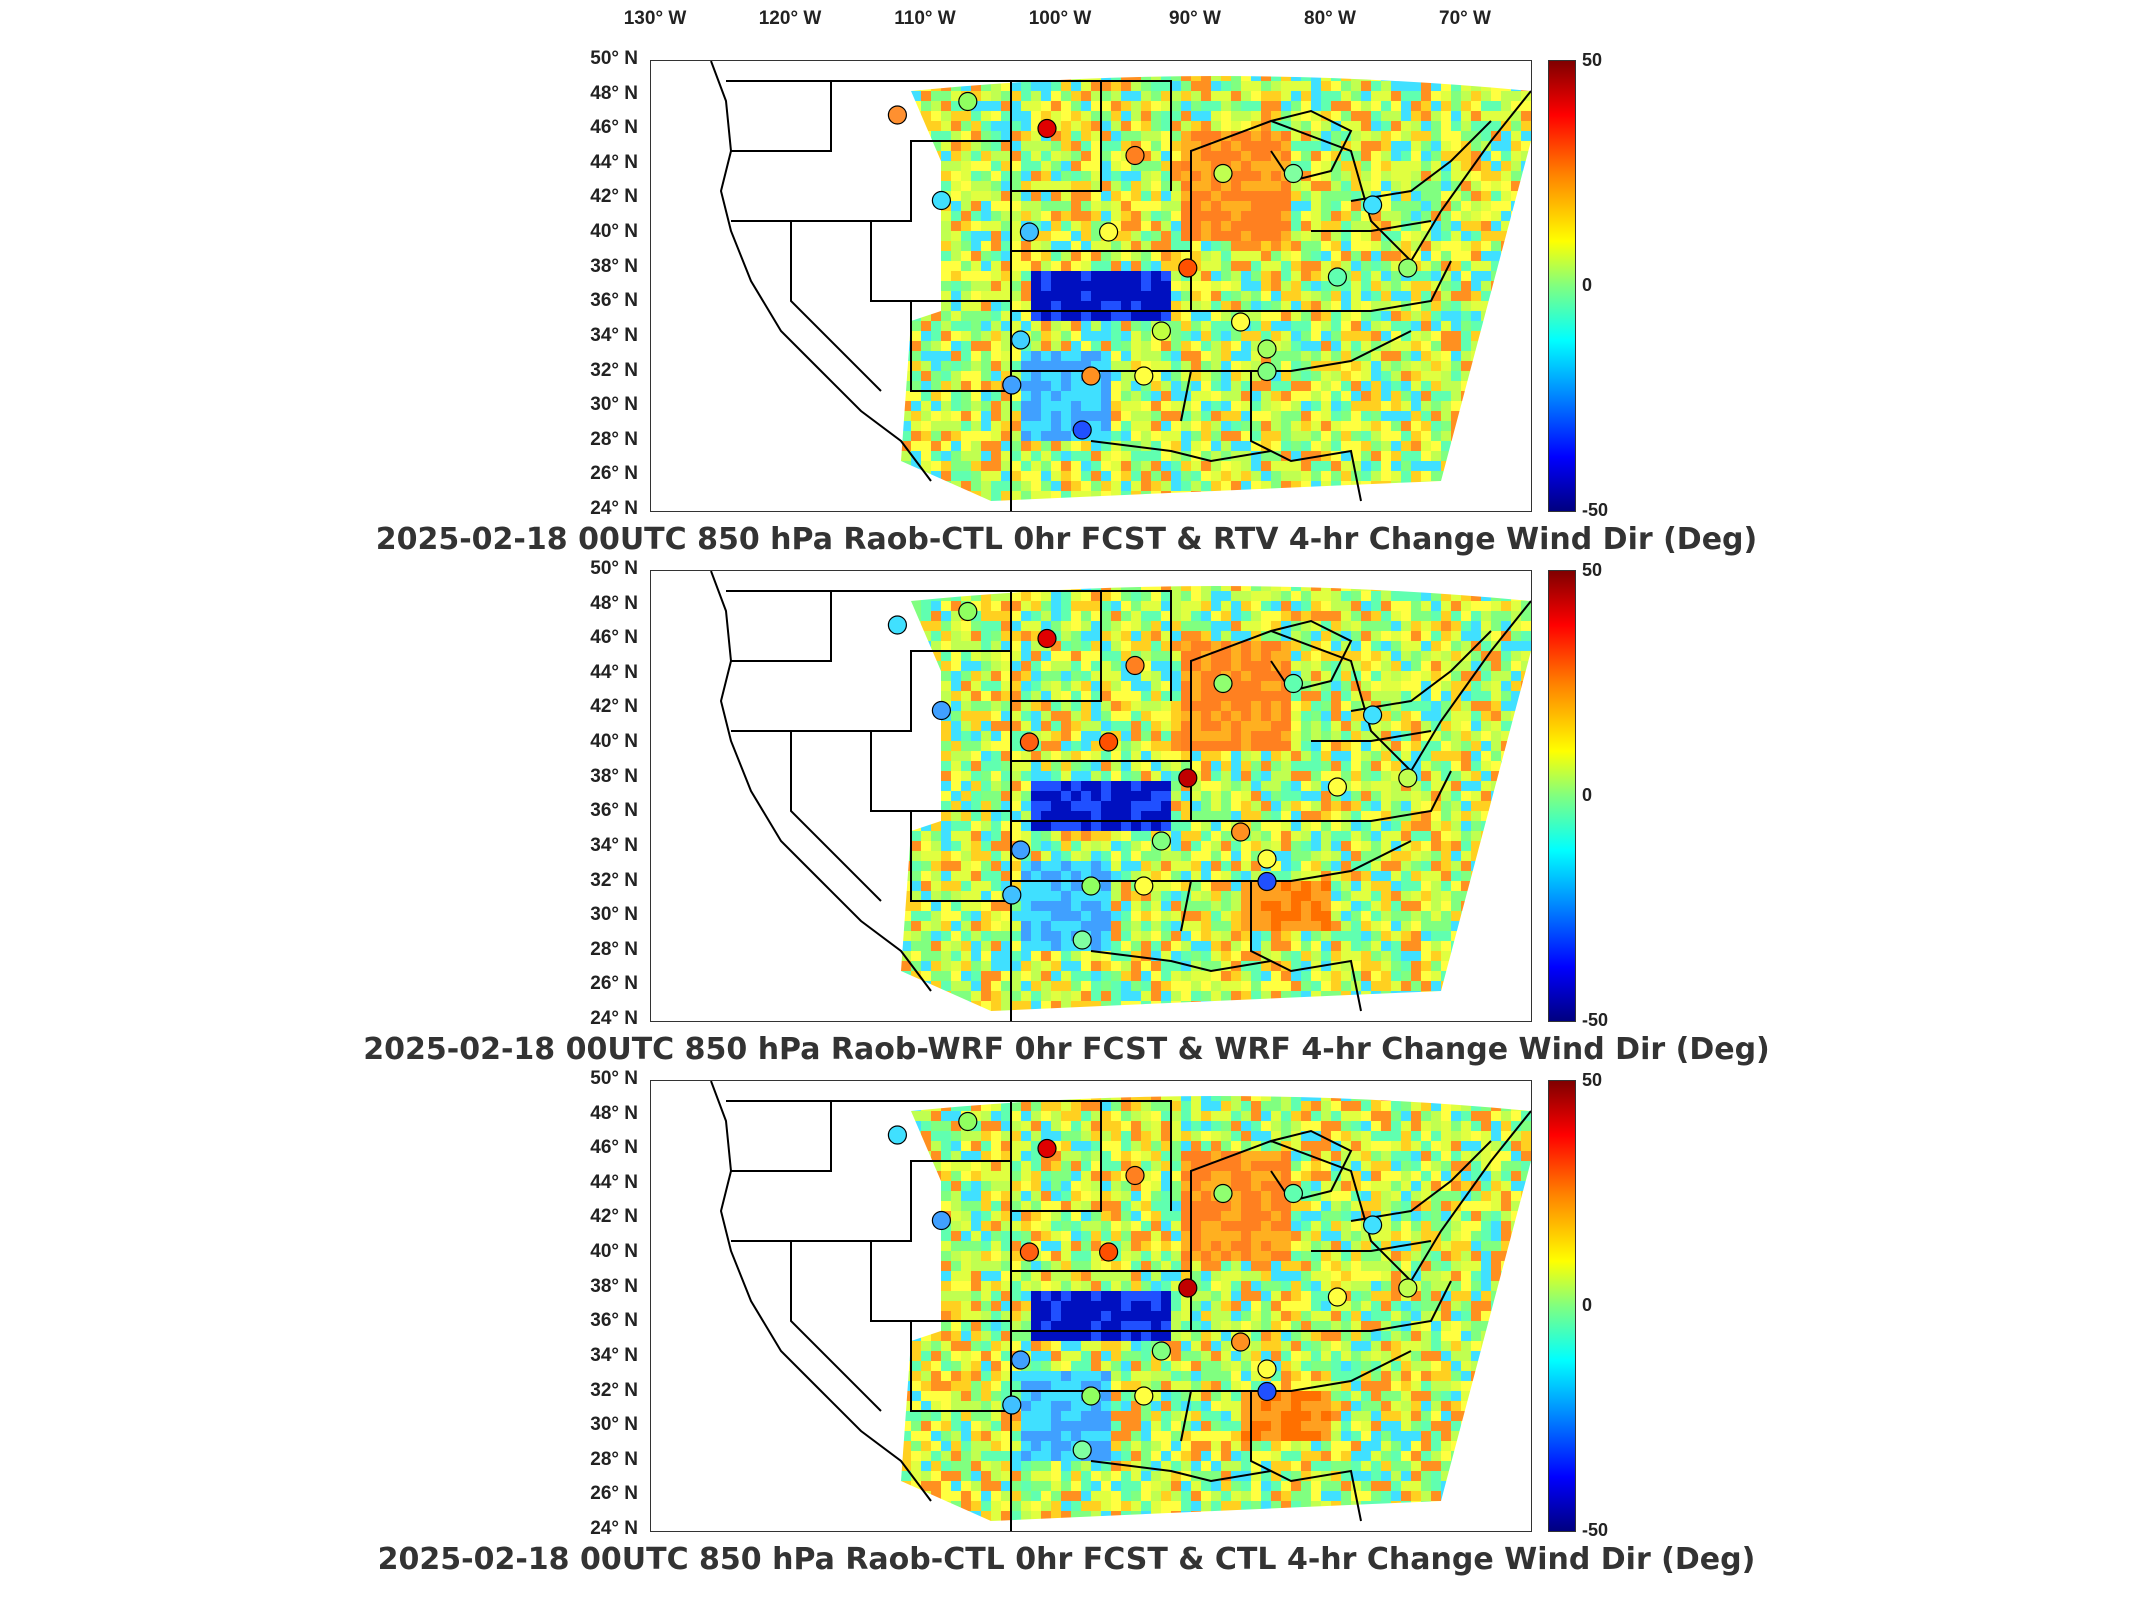  Describe the element at coordinates (790, 18) in the screenshot. I see `lon-label: 120° W` at that location.